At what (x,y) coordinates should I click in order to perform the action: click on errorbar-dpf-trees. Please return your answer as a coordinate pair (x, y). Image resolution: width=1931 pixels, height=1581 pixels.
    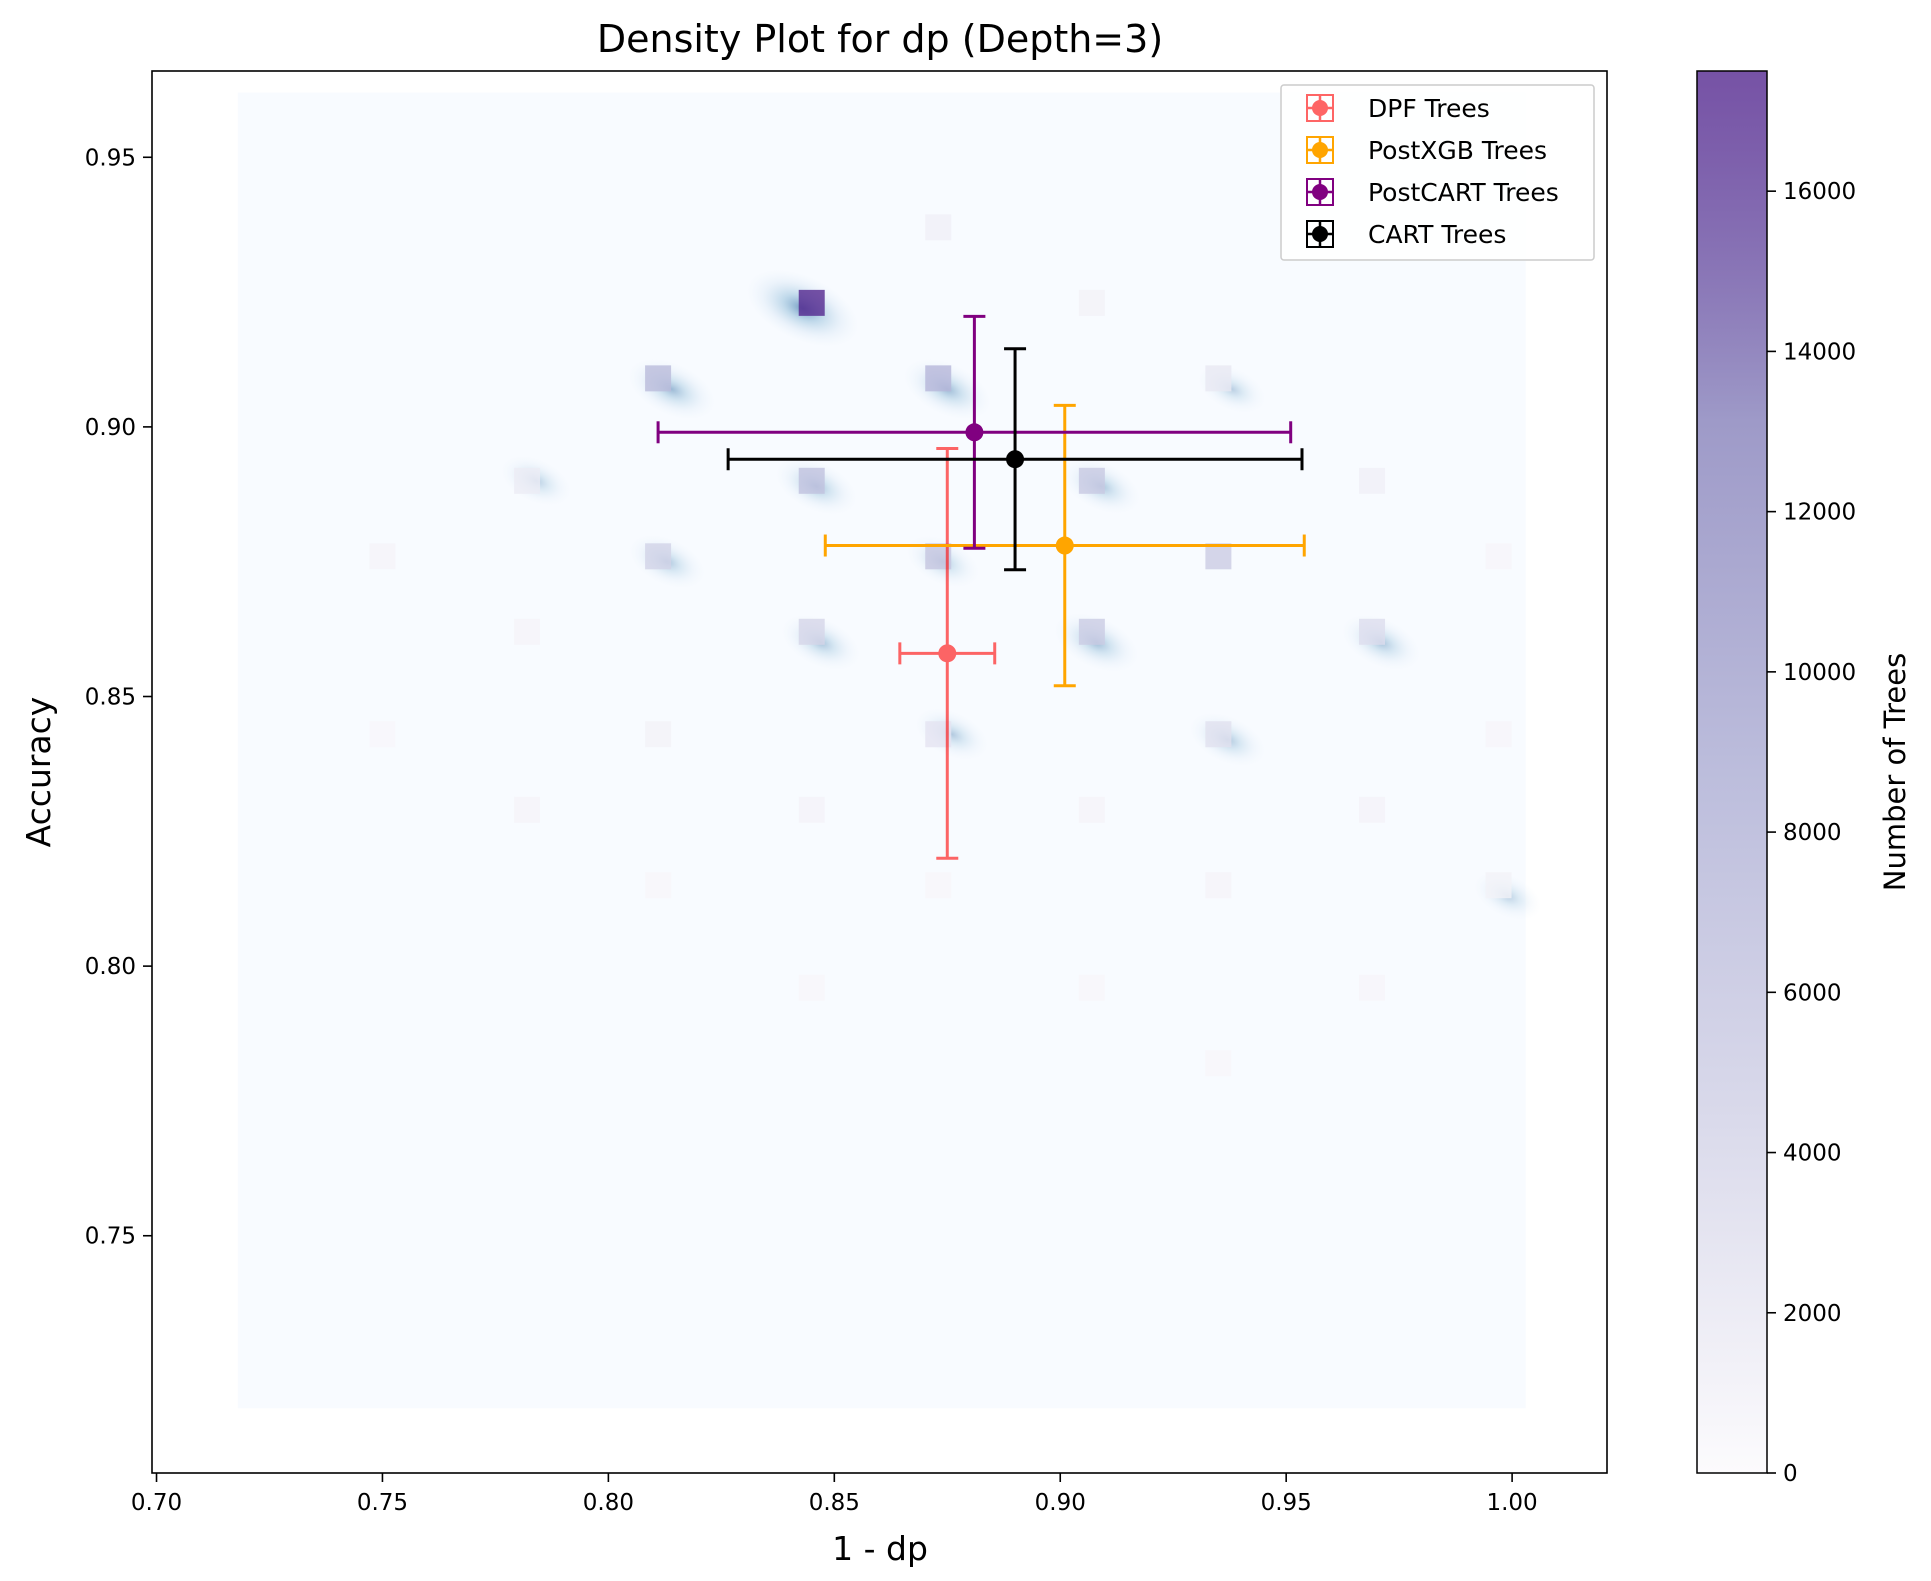
    Looking at the image, I should click on (947, 653).